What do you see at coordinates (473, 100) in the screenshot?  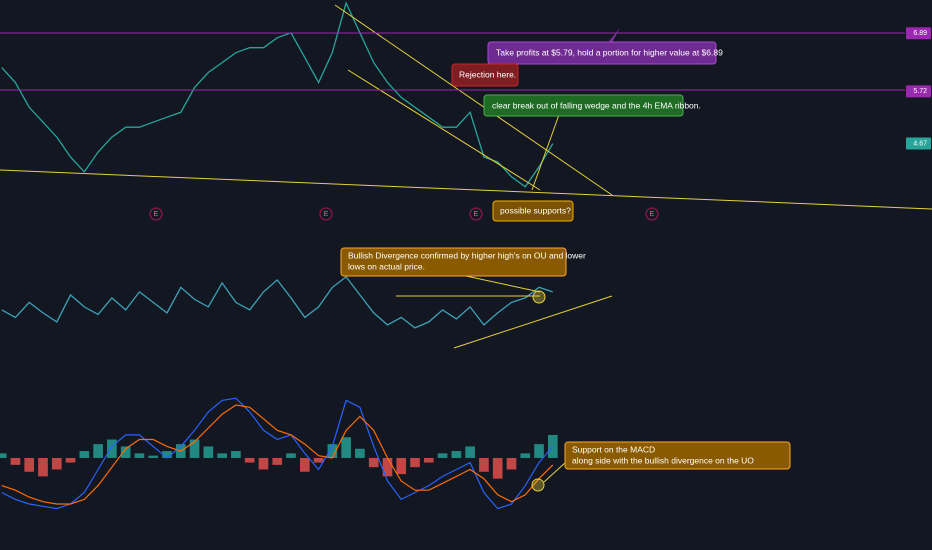 I see `wedge-top` at bounding box center [473, 100].